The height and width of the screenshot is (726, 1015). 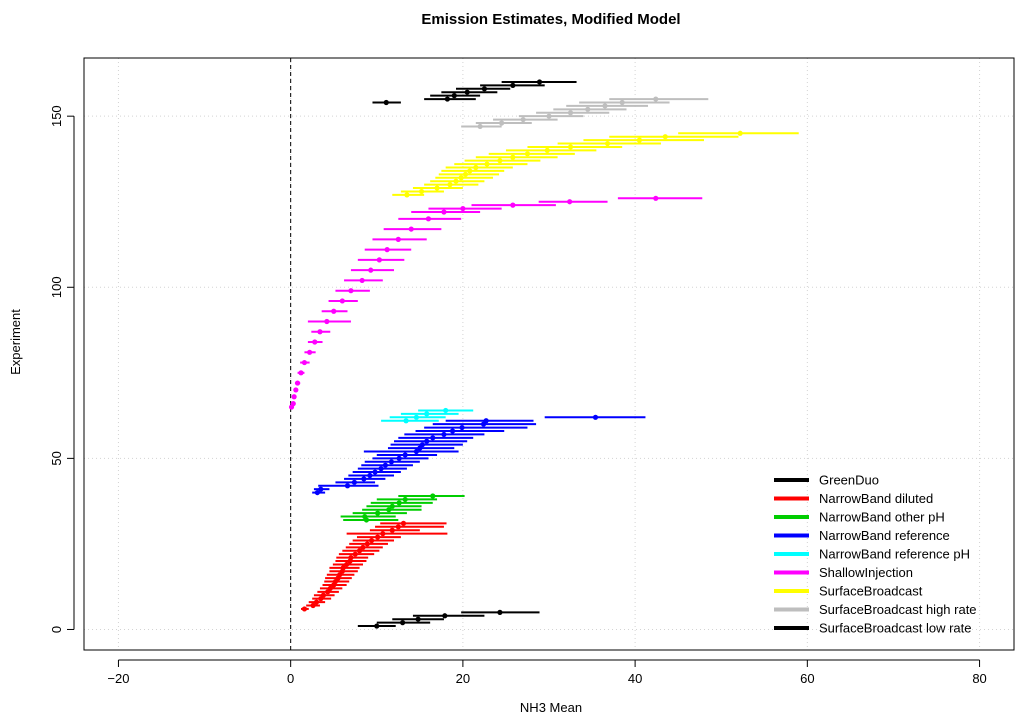 I want to click on legend-item: SurfaceBroadcast, so click(x=848, y=591).